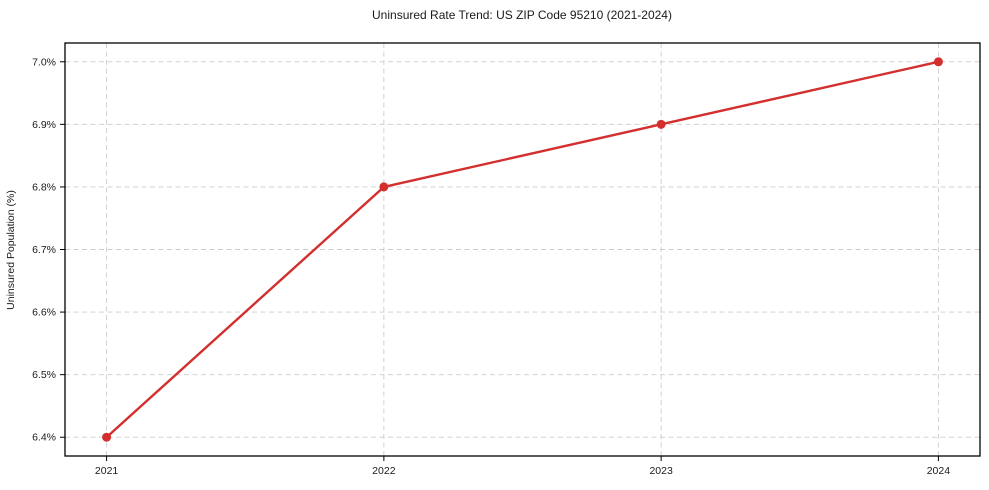 The height and width of the screenshot is (490, 989). Describe the element at coordinates (11, 250) in the screenshot. I see `y-axis-label: Uninsured Population (%)` at that location.